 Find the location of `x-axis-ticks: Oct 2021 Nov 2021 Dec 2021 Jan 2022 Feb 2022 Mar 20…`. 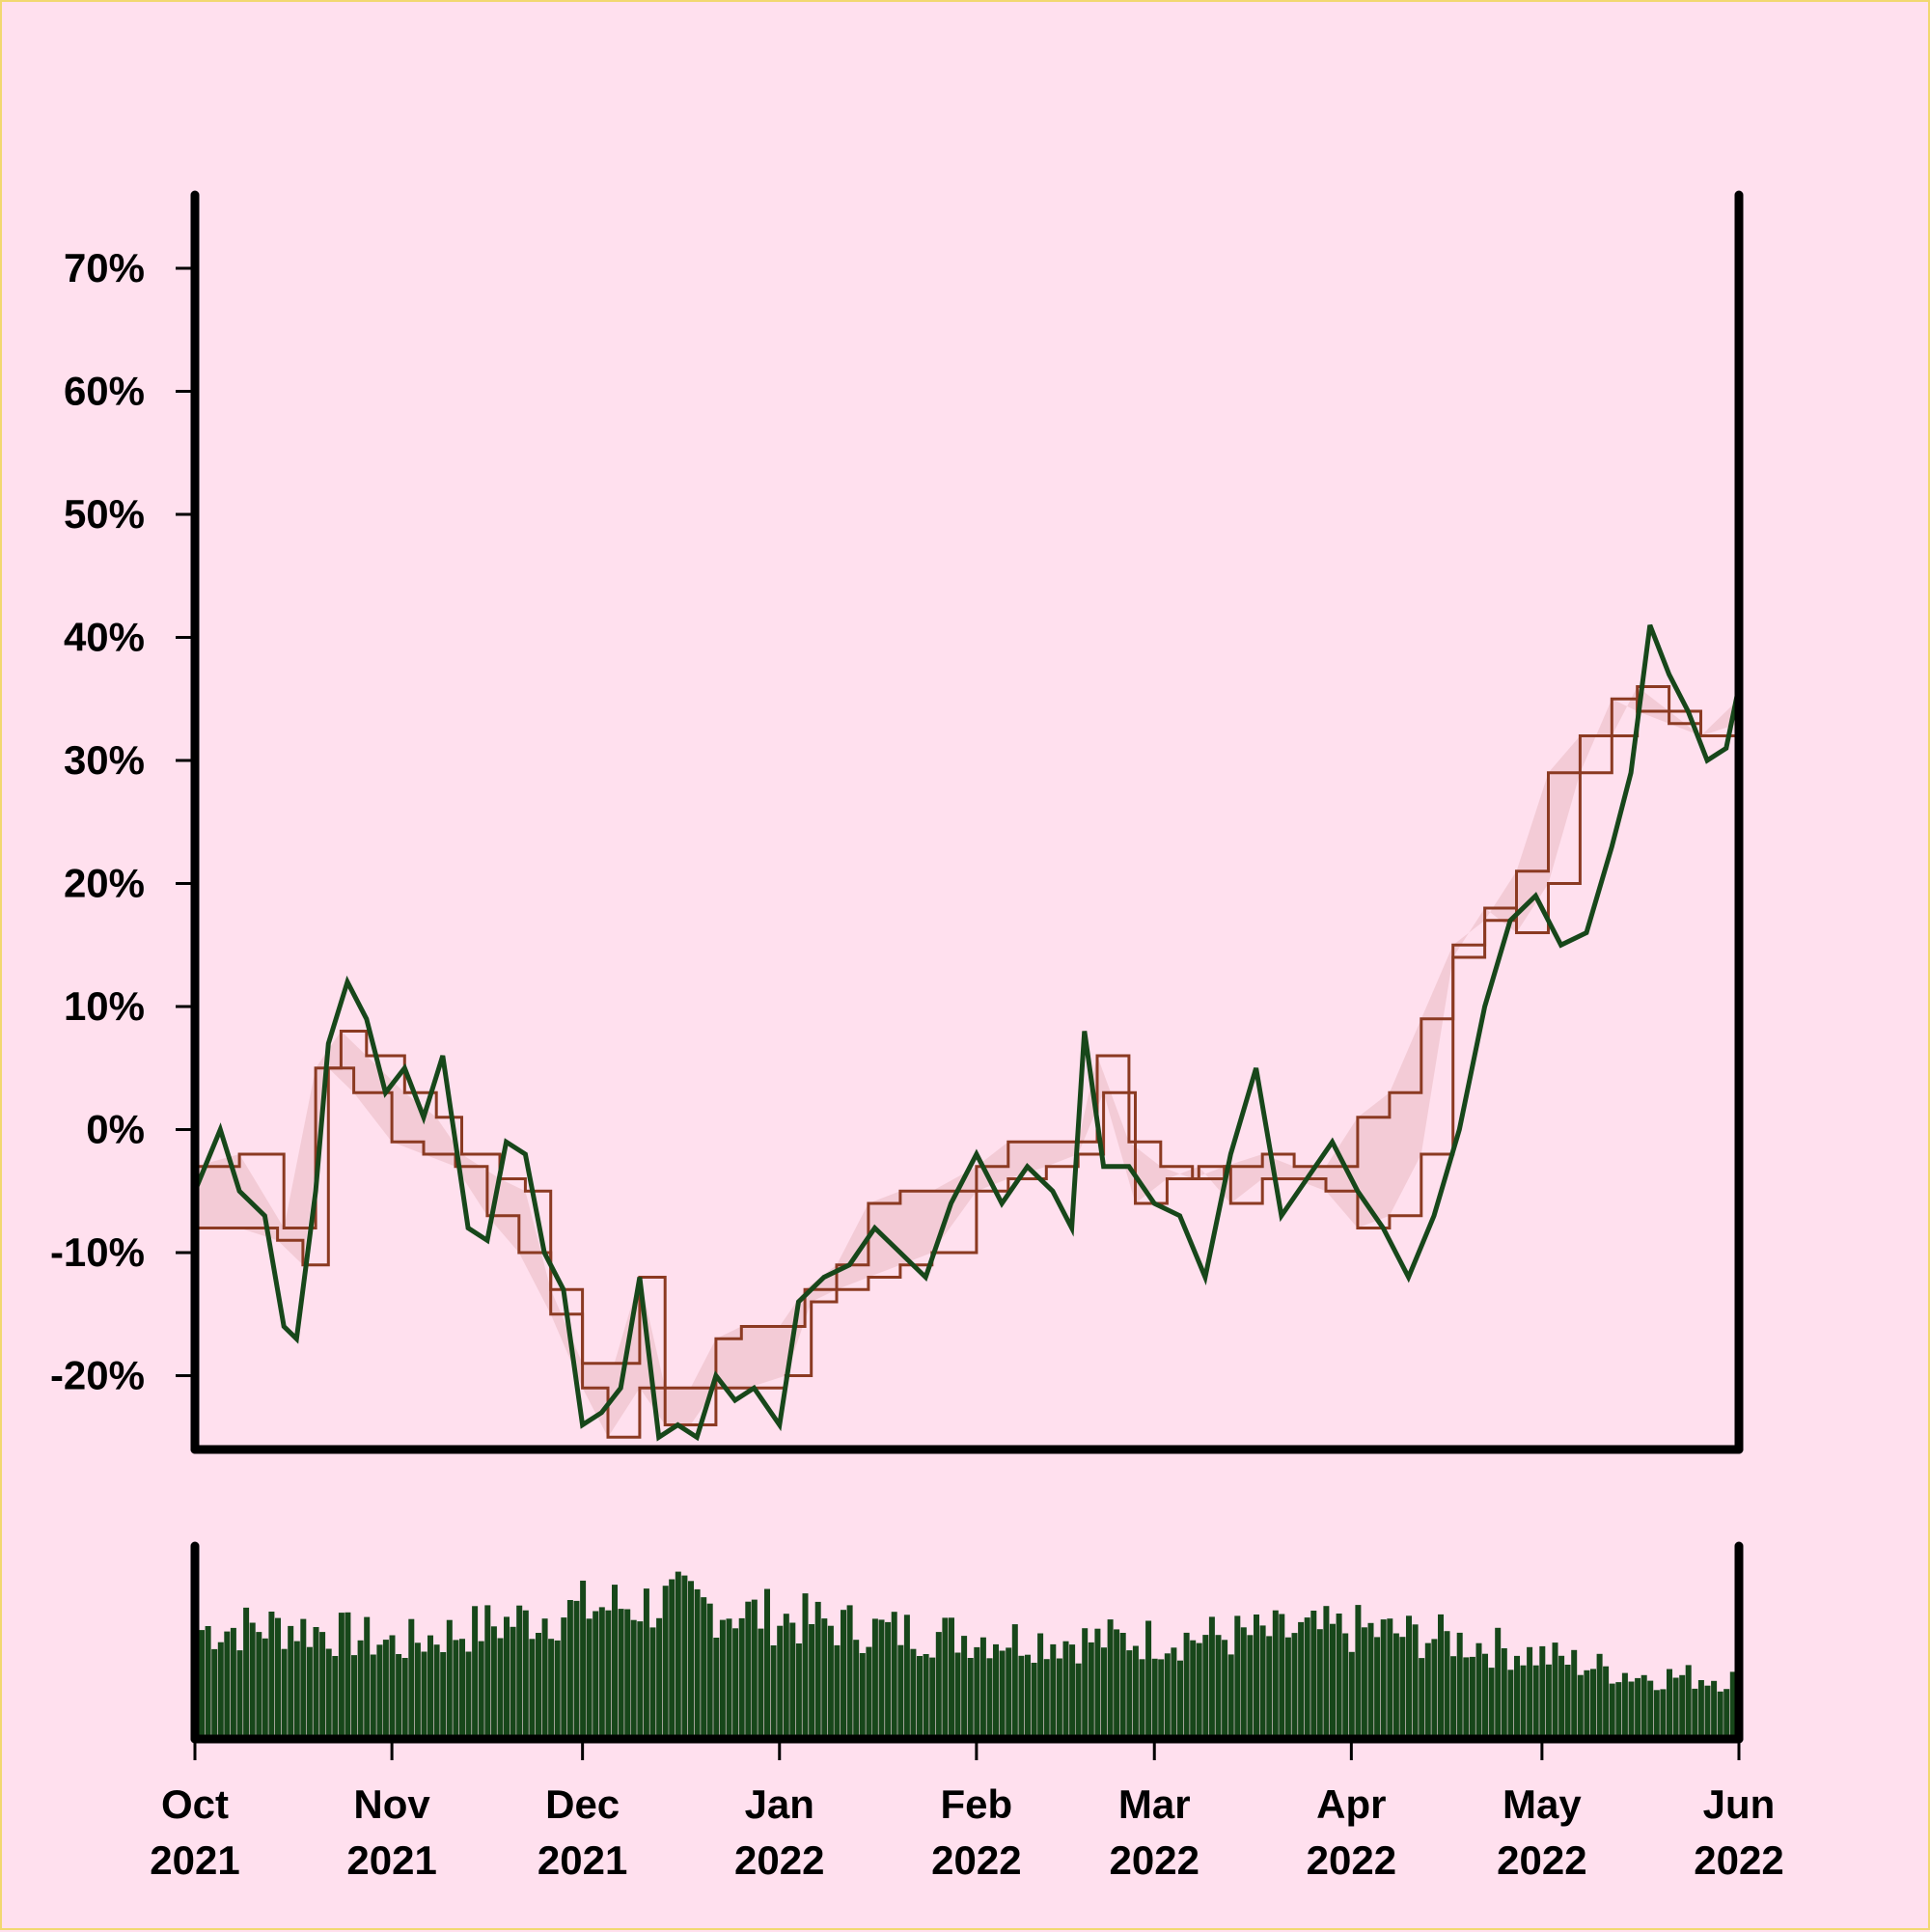

x-axis-ticks: Oct 2021 Nov 2021 Dec 2021 Jan 2022 Feb 2022 Mar 20… is located at coordinates (967, 1811).